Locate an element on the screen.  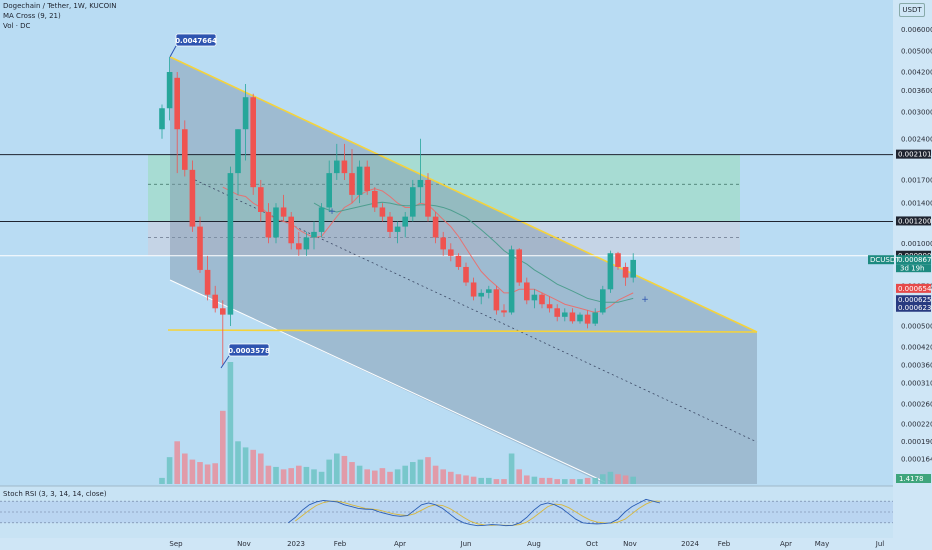
callout-low-pointer is located at coordinates (225, 362).